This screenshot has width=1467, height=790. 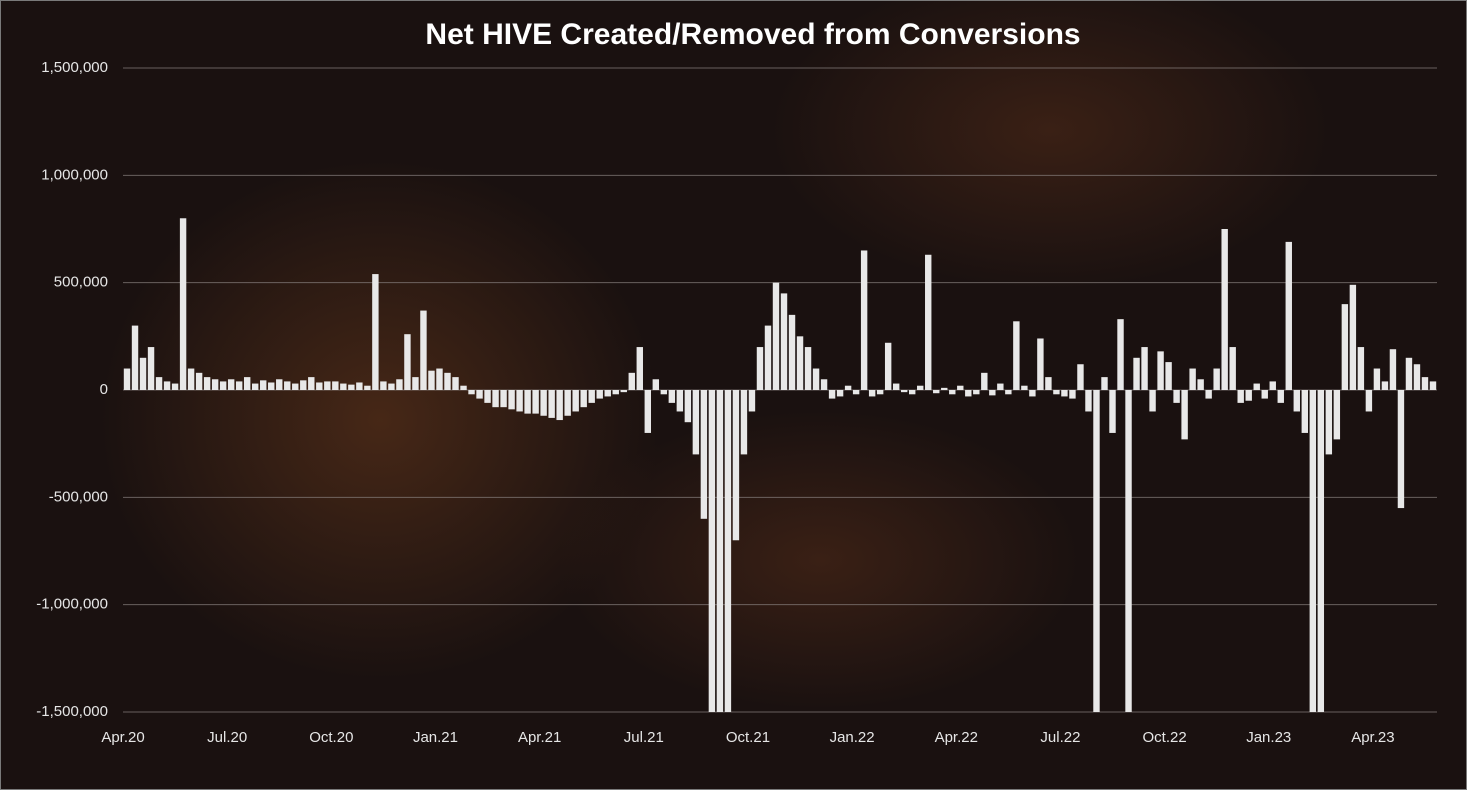 I want to click on x-tick-label: Oct.21, so click(x=748, y=737).